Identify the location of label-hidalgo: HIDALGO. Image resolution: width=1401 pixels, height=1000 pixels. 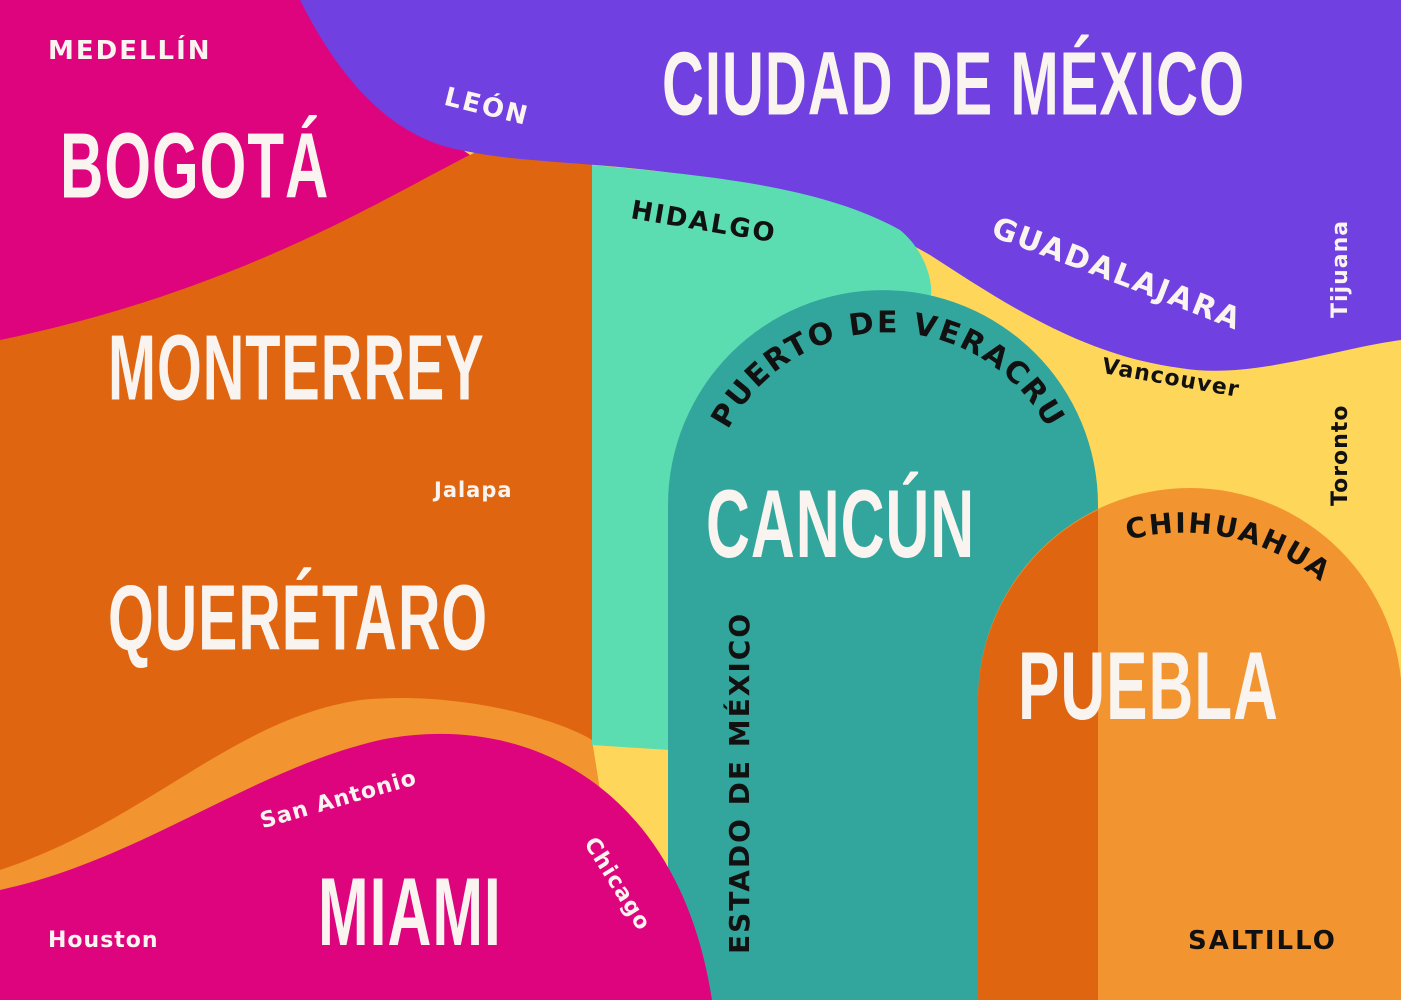
(704, 222).